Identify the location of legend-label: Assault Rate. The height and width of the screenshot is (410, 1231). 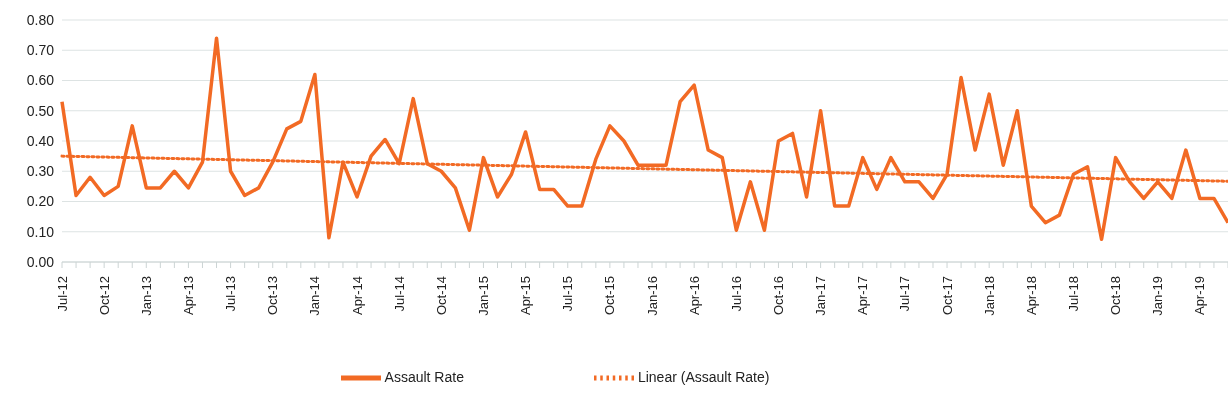
(424, 376).